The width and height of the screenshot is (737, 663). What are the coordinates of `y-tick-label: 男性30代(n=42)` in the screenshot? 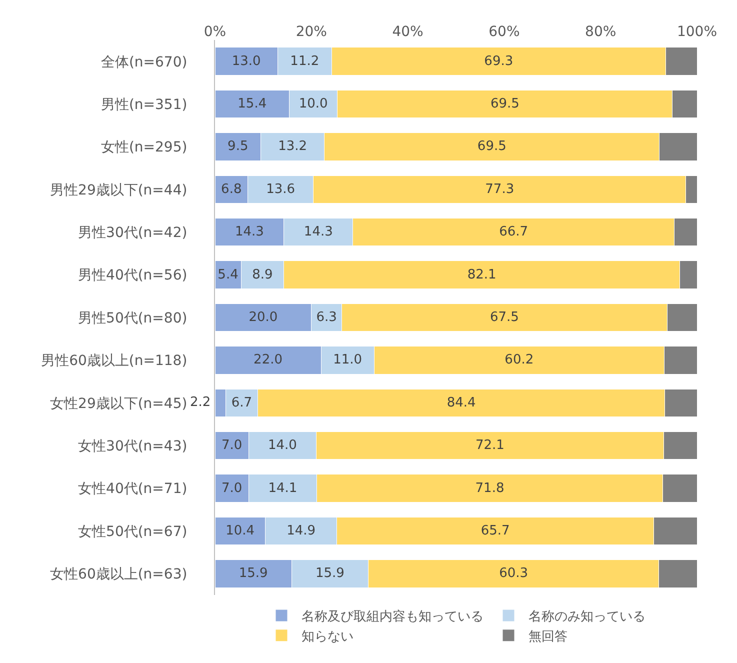 It's located at (133, 233).